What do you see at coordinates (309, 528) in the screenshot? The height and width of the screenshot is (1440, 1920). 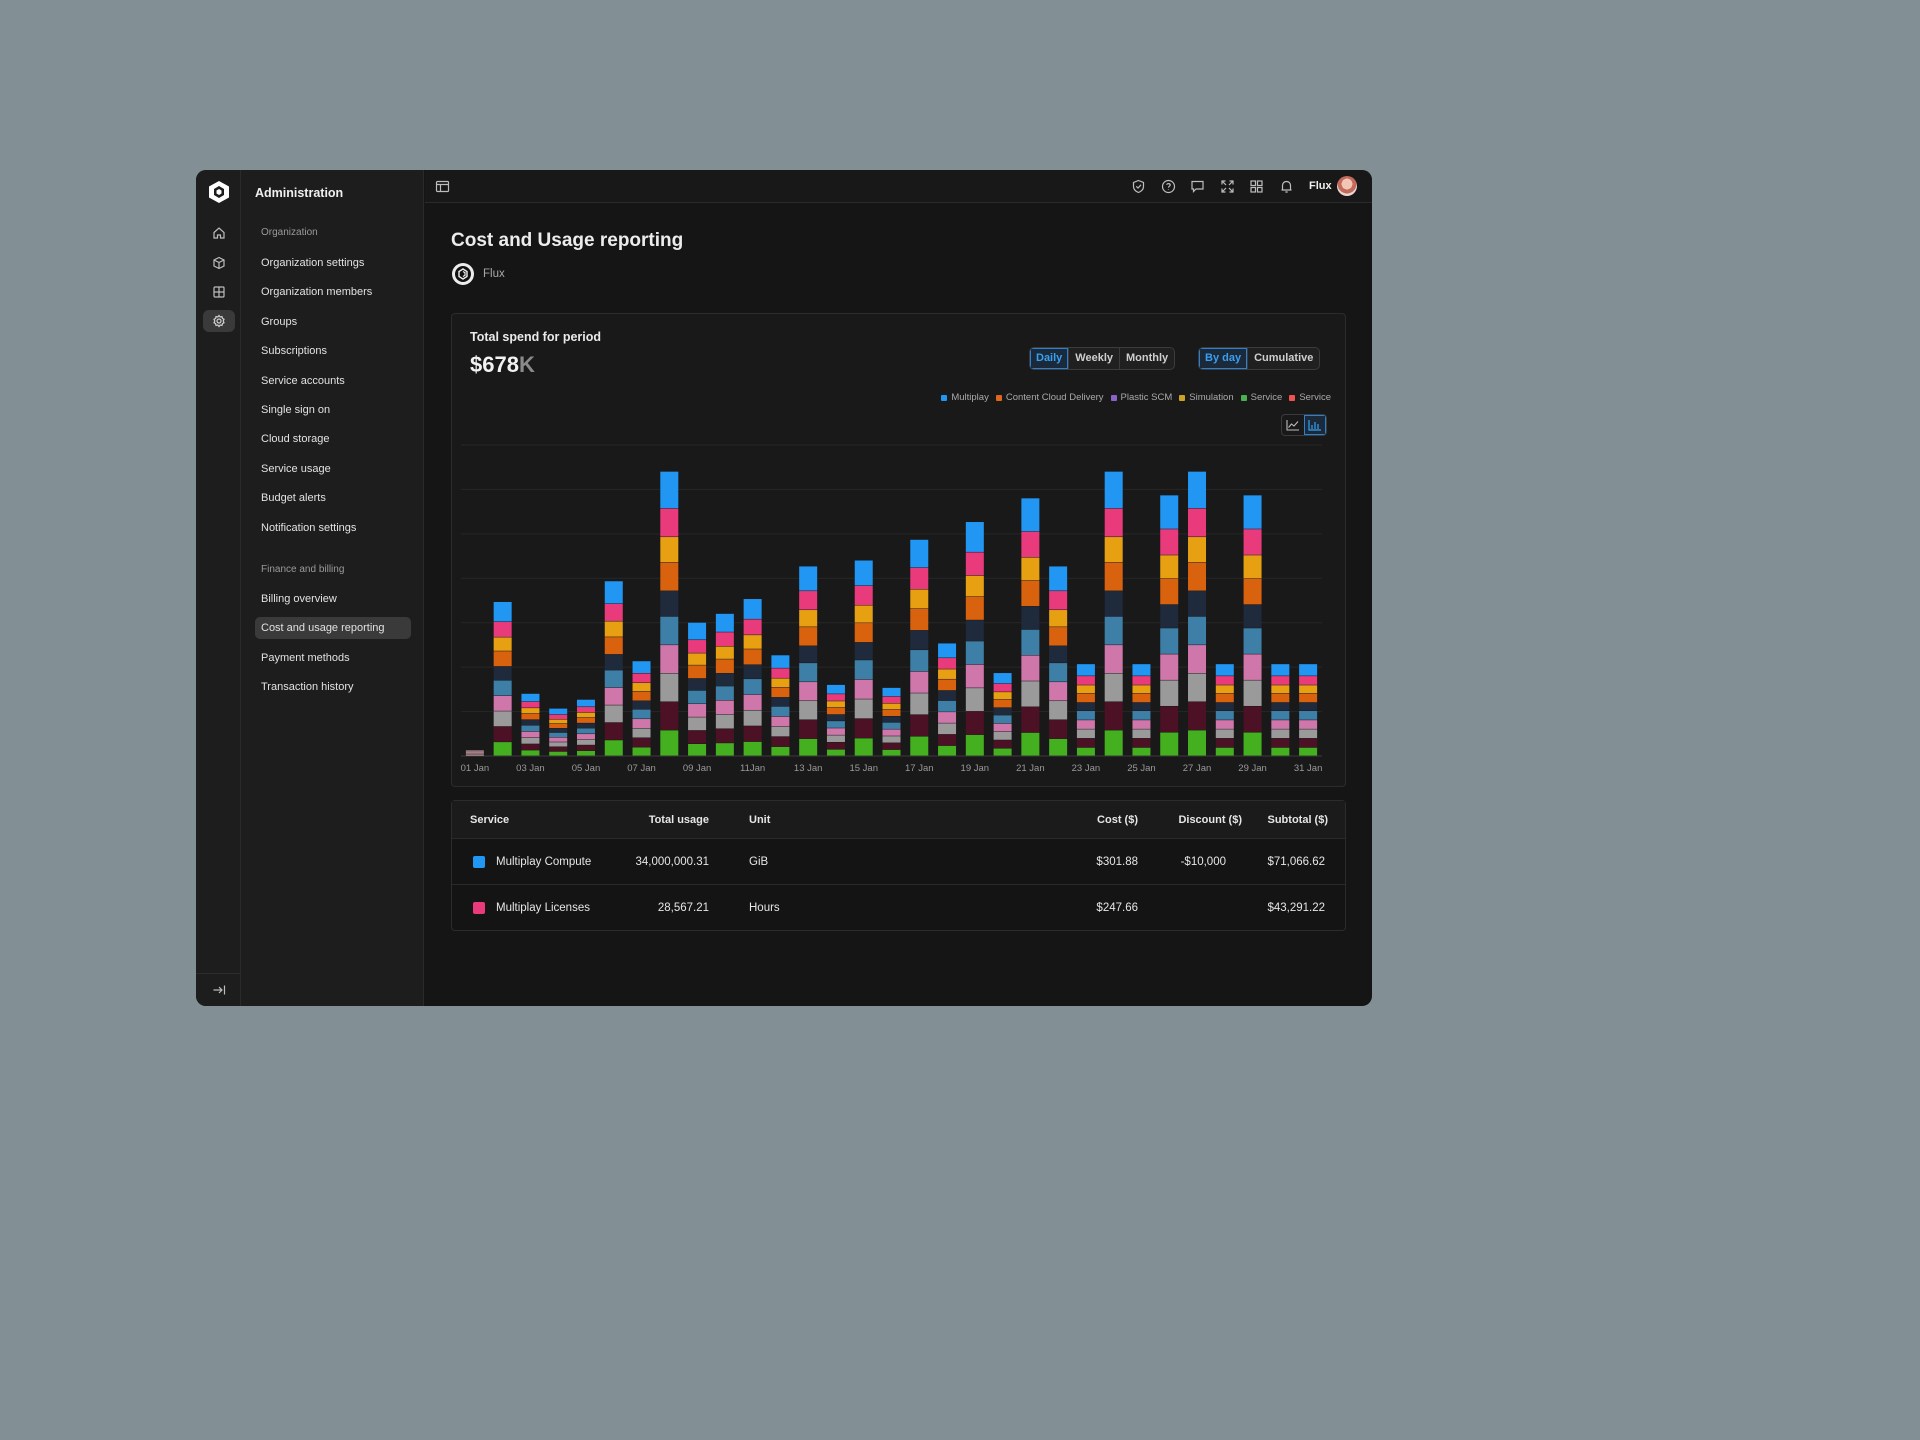 I see `sidebar-item-notification-settings: Notification settings` at bounding box center [309, 528].